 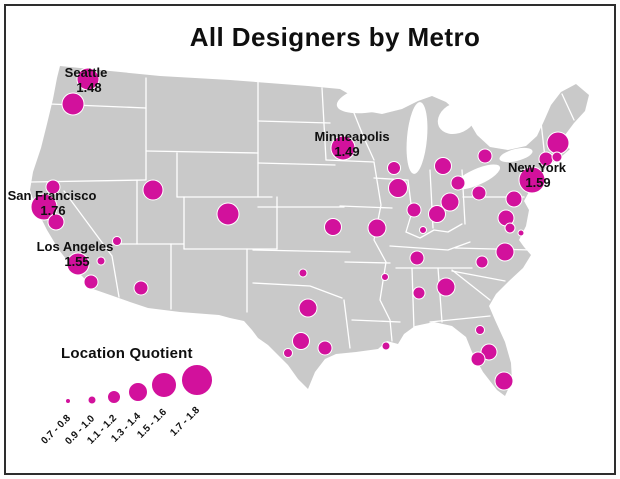 I want to click on metro-value-label: 1.48, so click(x=88, y=87).